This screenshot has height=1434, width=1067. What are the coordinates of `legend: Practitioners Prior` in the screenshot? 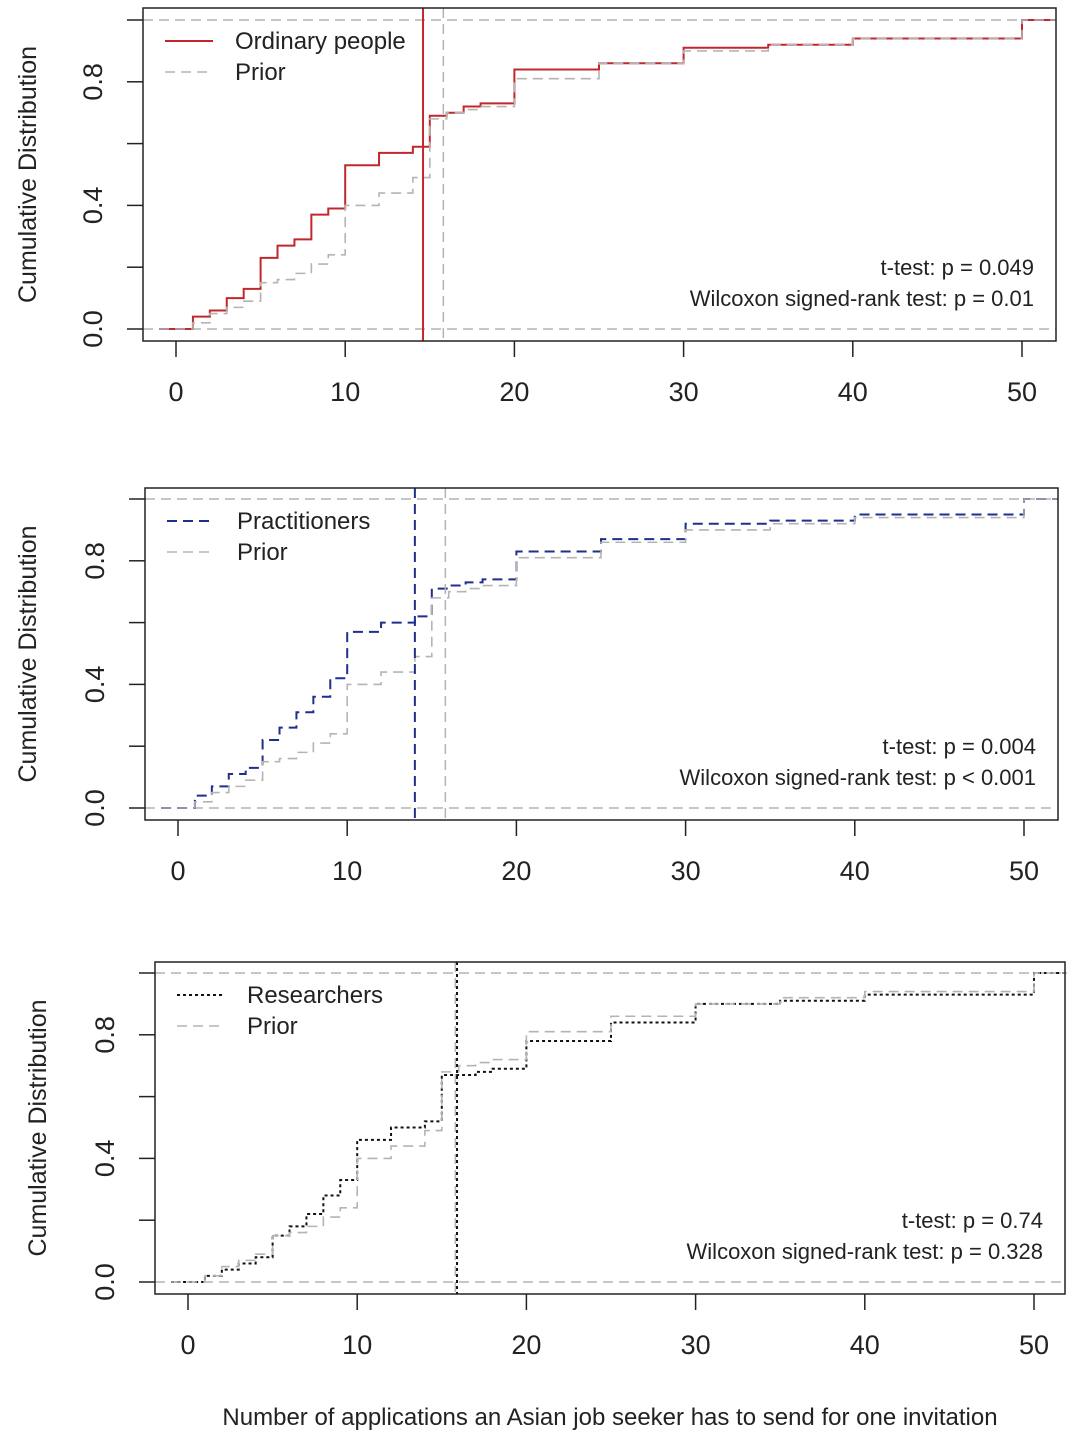 It's located at (268, 537).